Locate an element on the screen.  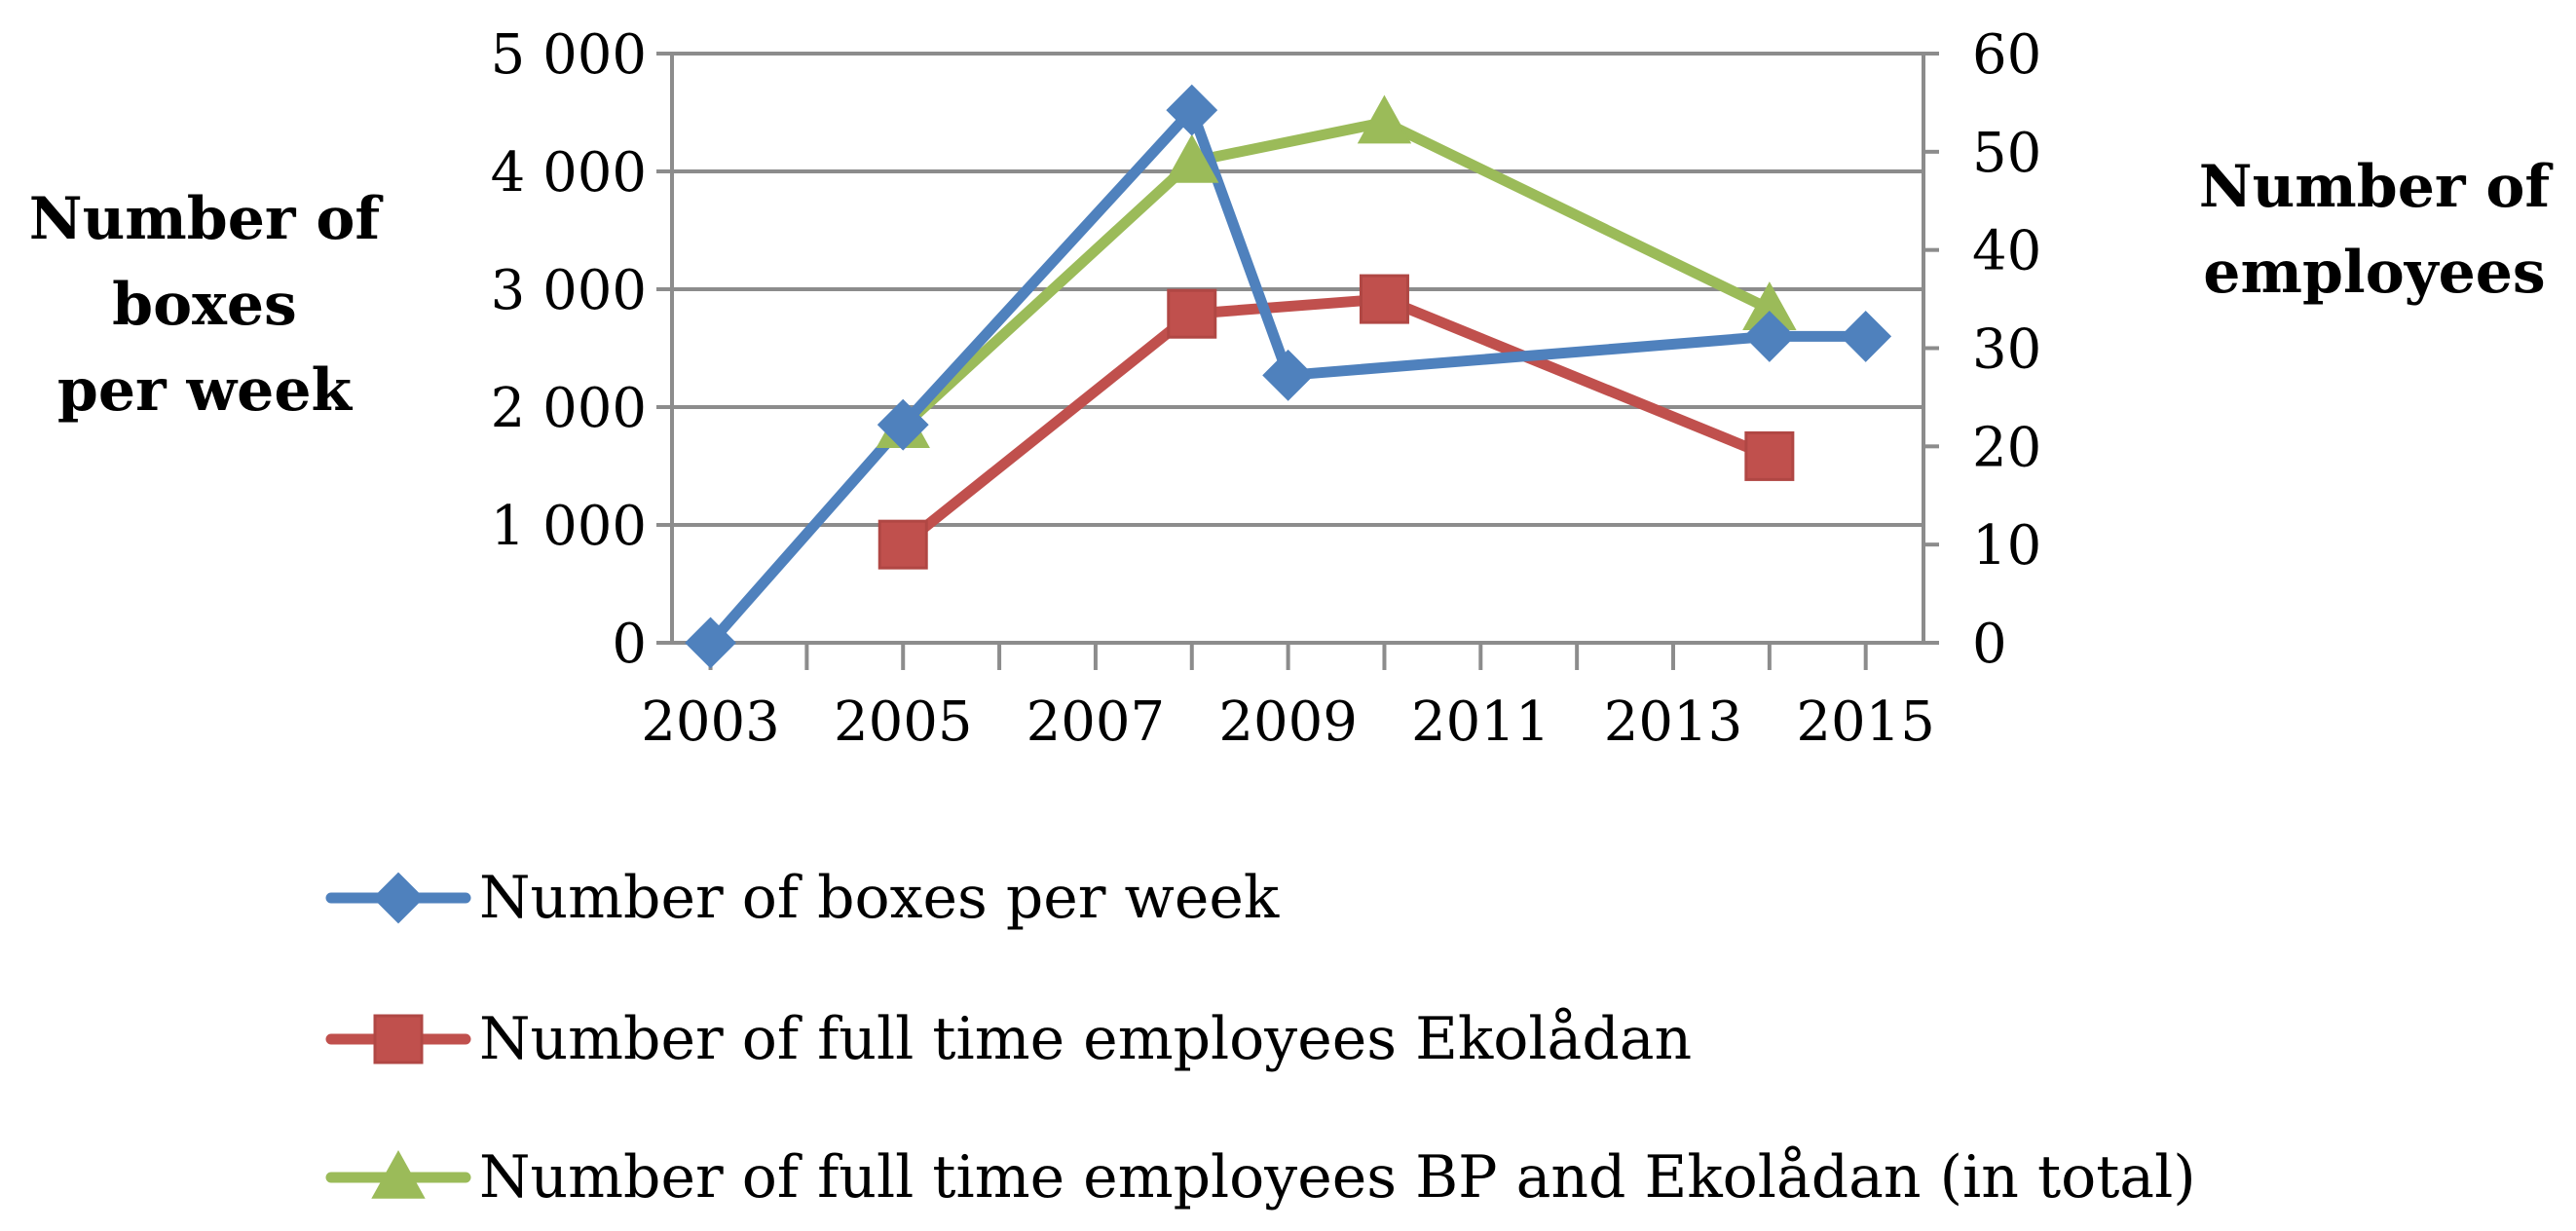
x-tick-label: 2009 is located at coordinates (1288, 722).